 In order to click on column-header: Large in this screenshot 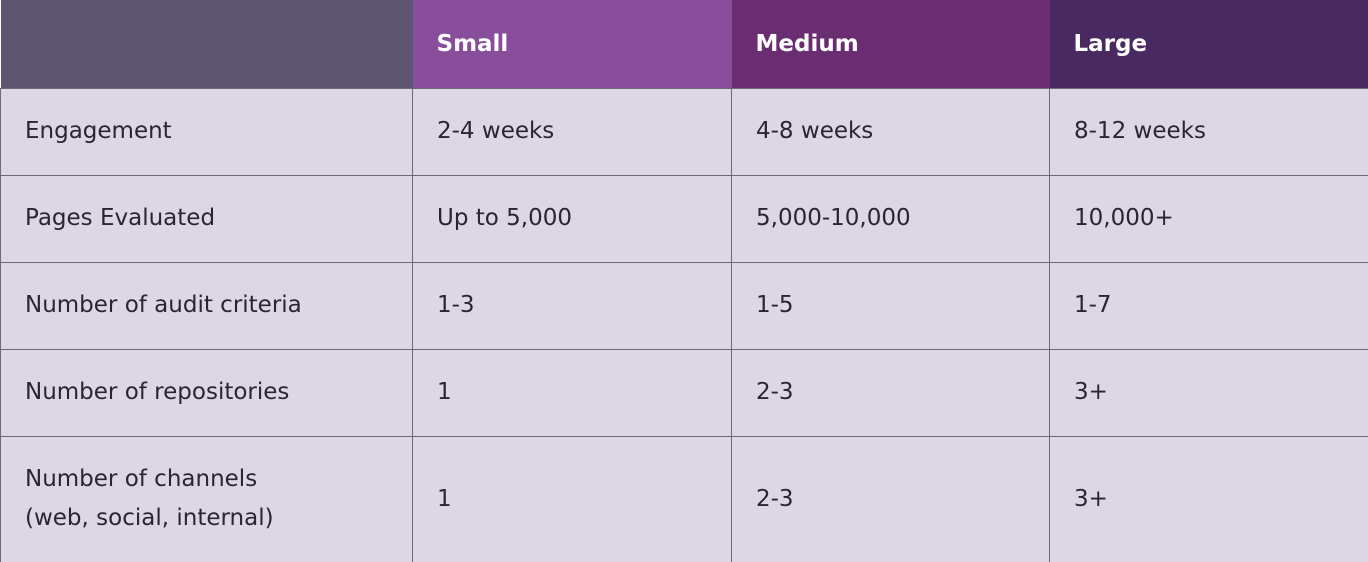, I will do `click(1208, 44)`.